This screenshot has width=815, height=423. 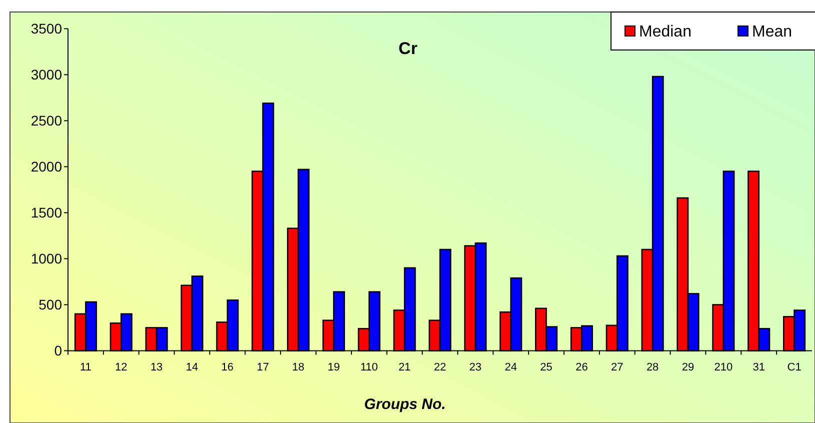 I want to click on legend-label: Median, so click(x=665, y=32).